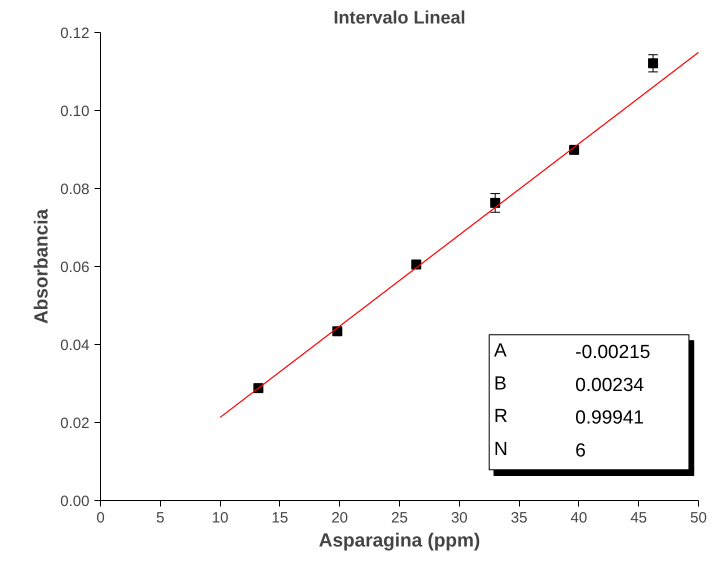  What do you see at coordinates (580, 451) in the screenshot?
I see `annotation: 6` at bounding box center [580, 451].